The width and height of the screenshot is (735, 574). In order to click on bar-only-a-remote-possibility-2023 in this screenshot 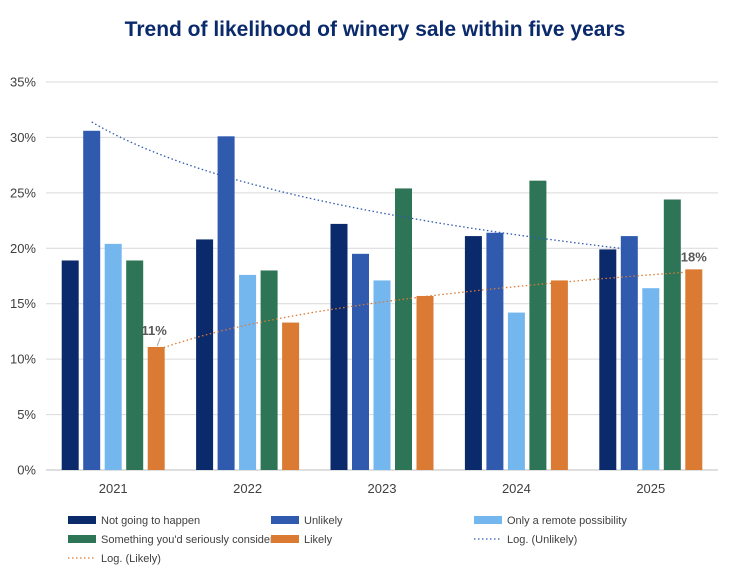, I will do `click(382, 375)`.